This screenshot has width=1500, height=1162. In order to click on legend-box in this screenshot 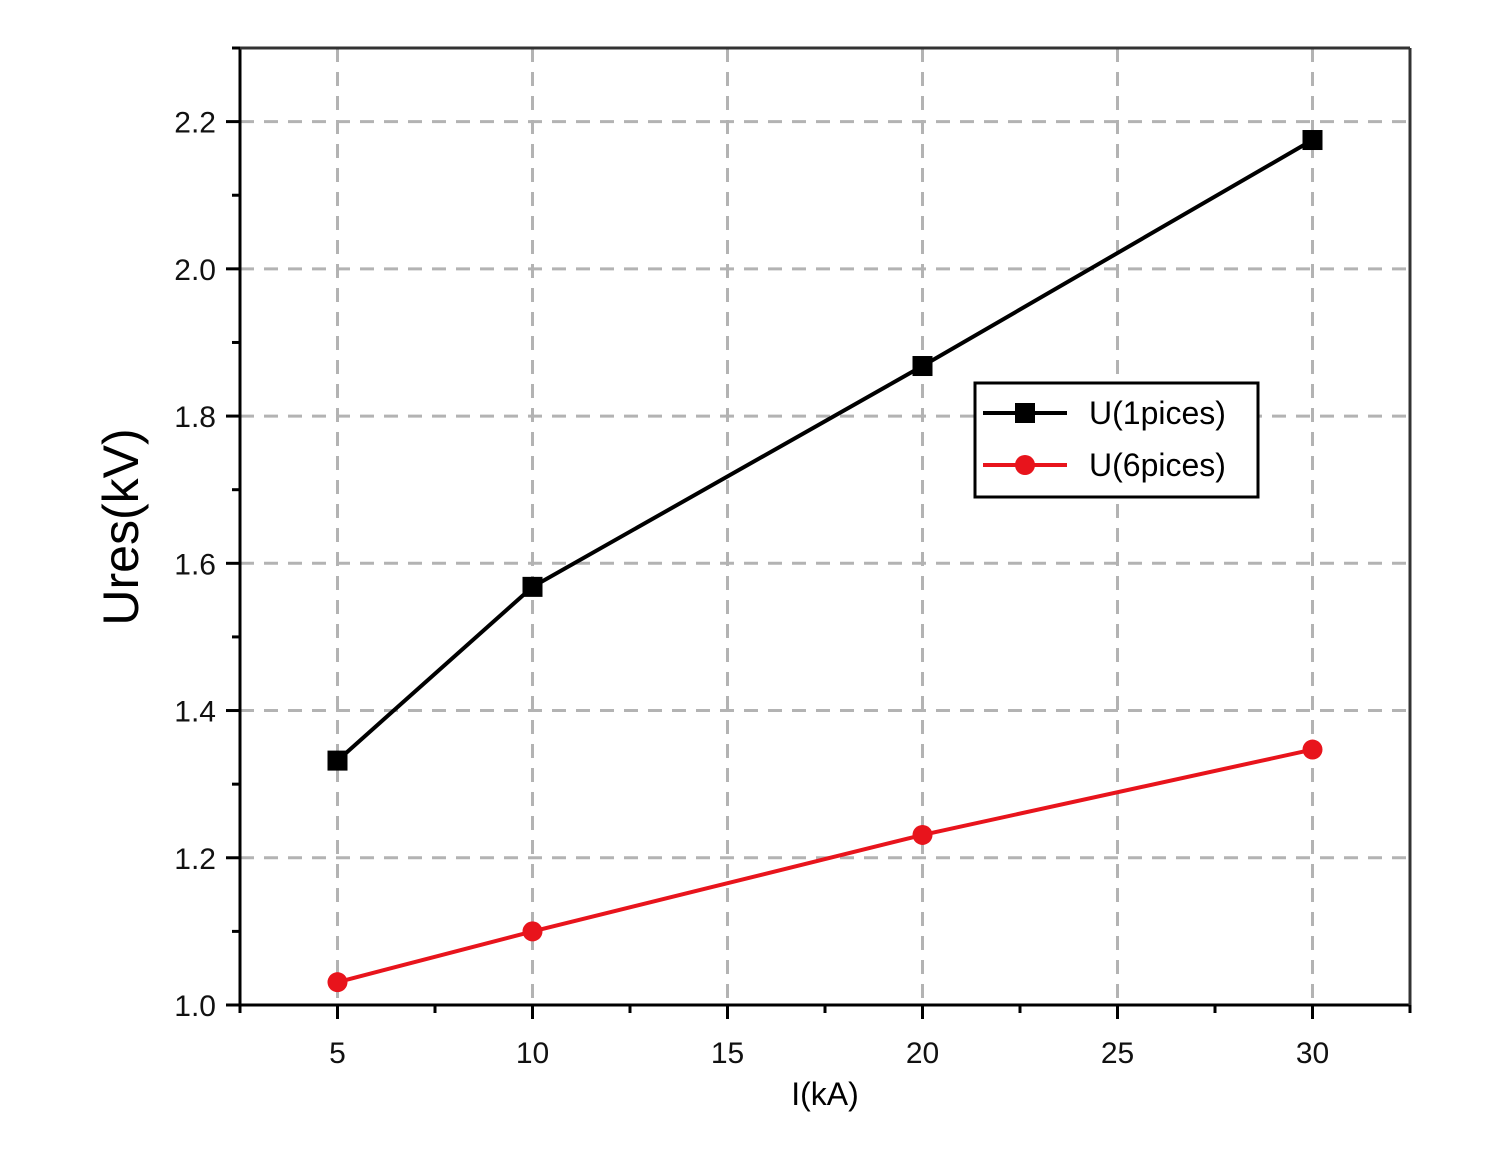, I will do `click(1116, 440)`.